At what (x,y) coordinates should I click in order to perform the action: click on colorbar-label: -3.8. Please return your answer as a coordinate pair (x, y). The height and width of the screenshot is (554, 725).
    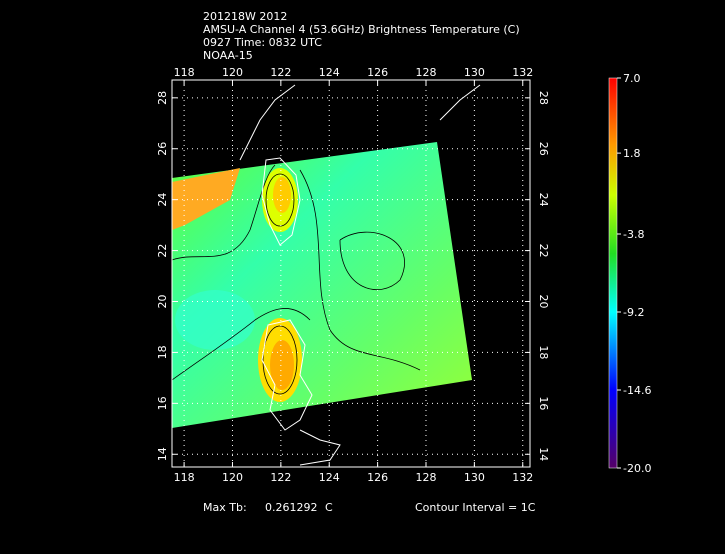
    Looking at the image, I should click on (633, 234).